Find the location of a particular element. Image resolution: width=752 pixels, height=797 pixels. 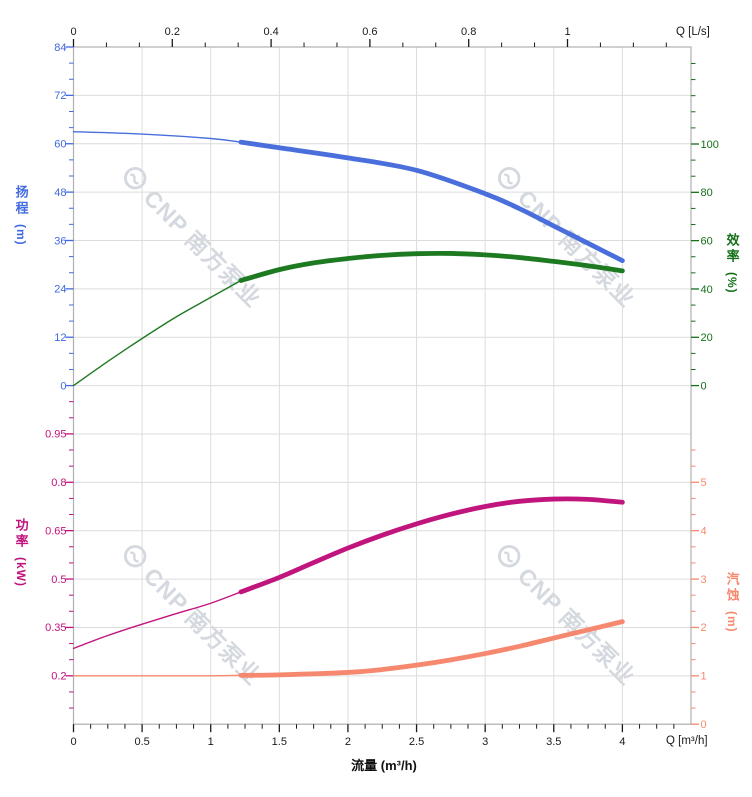

head-axis-ticks is located at coordinates (69, 216).